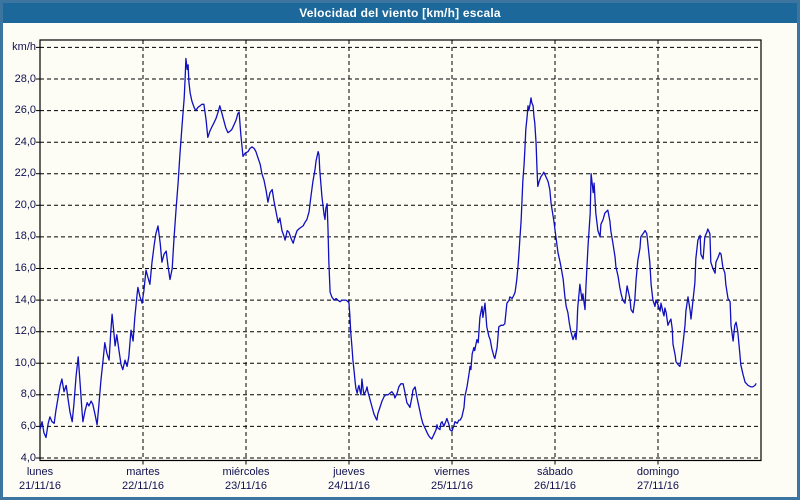  What do you see at coordinates (246, 472) in the screenshot?
I see `x-axis-day-label: miércoles` at bounding box center [246, 472].